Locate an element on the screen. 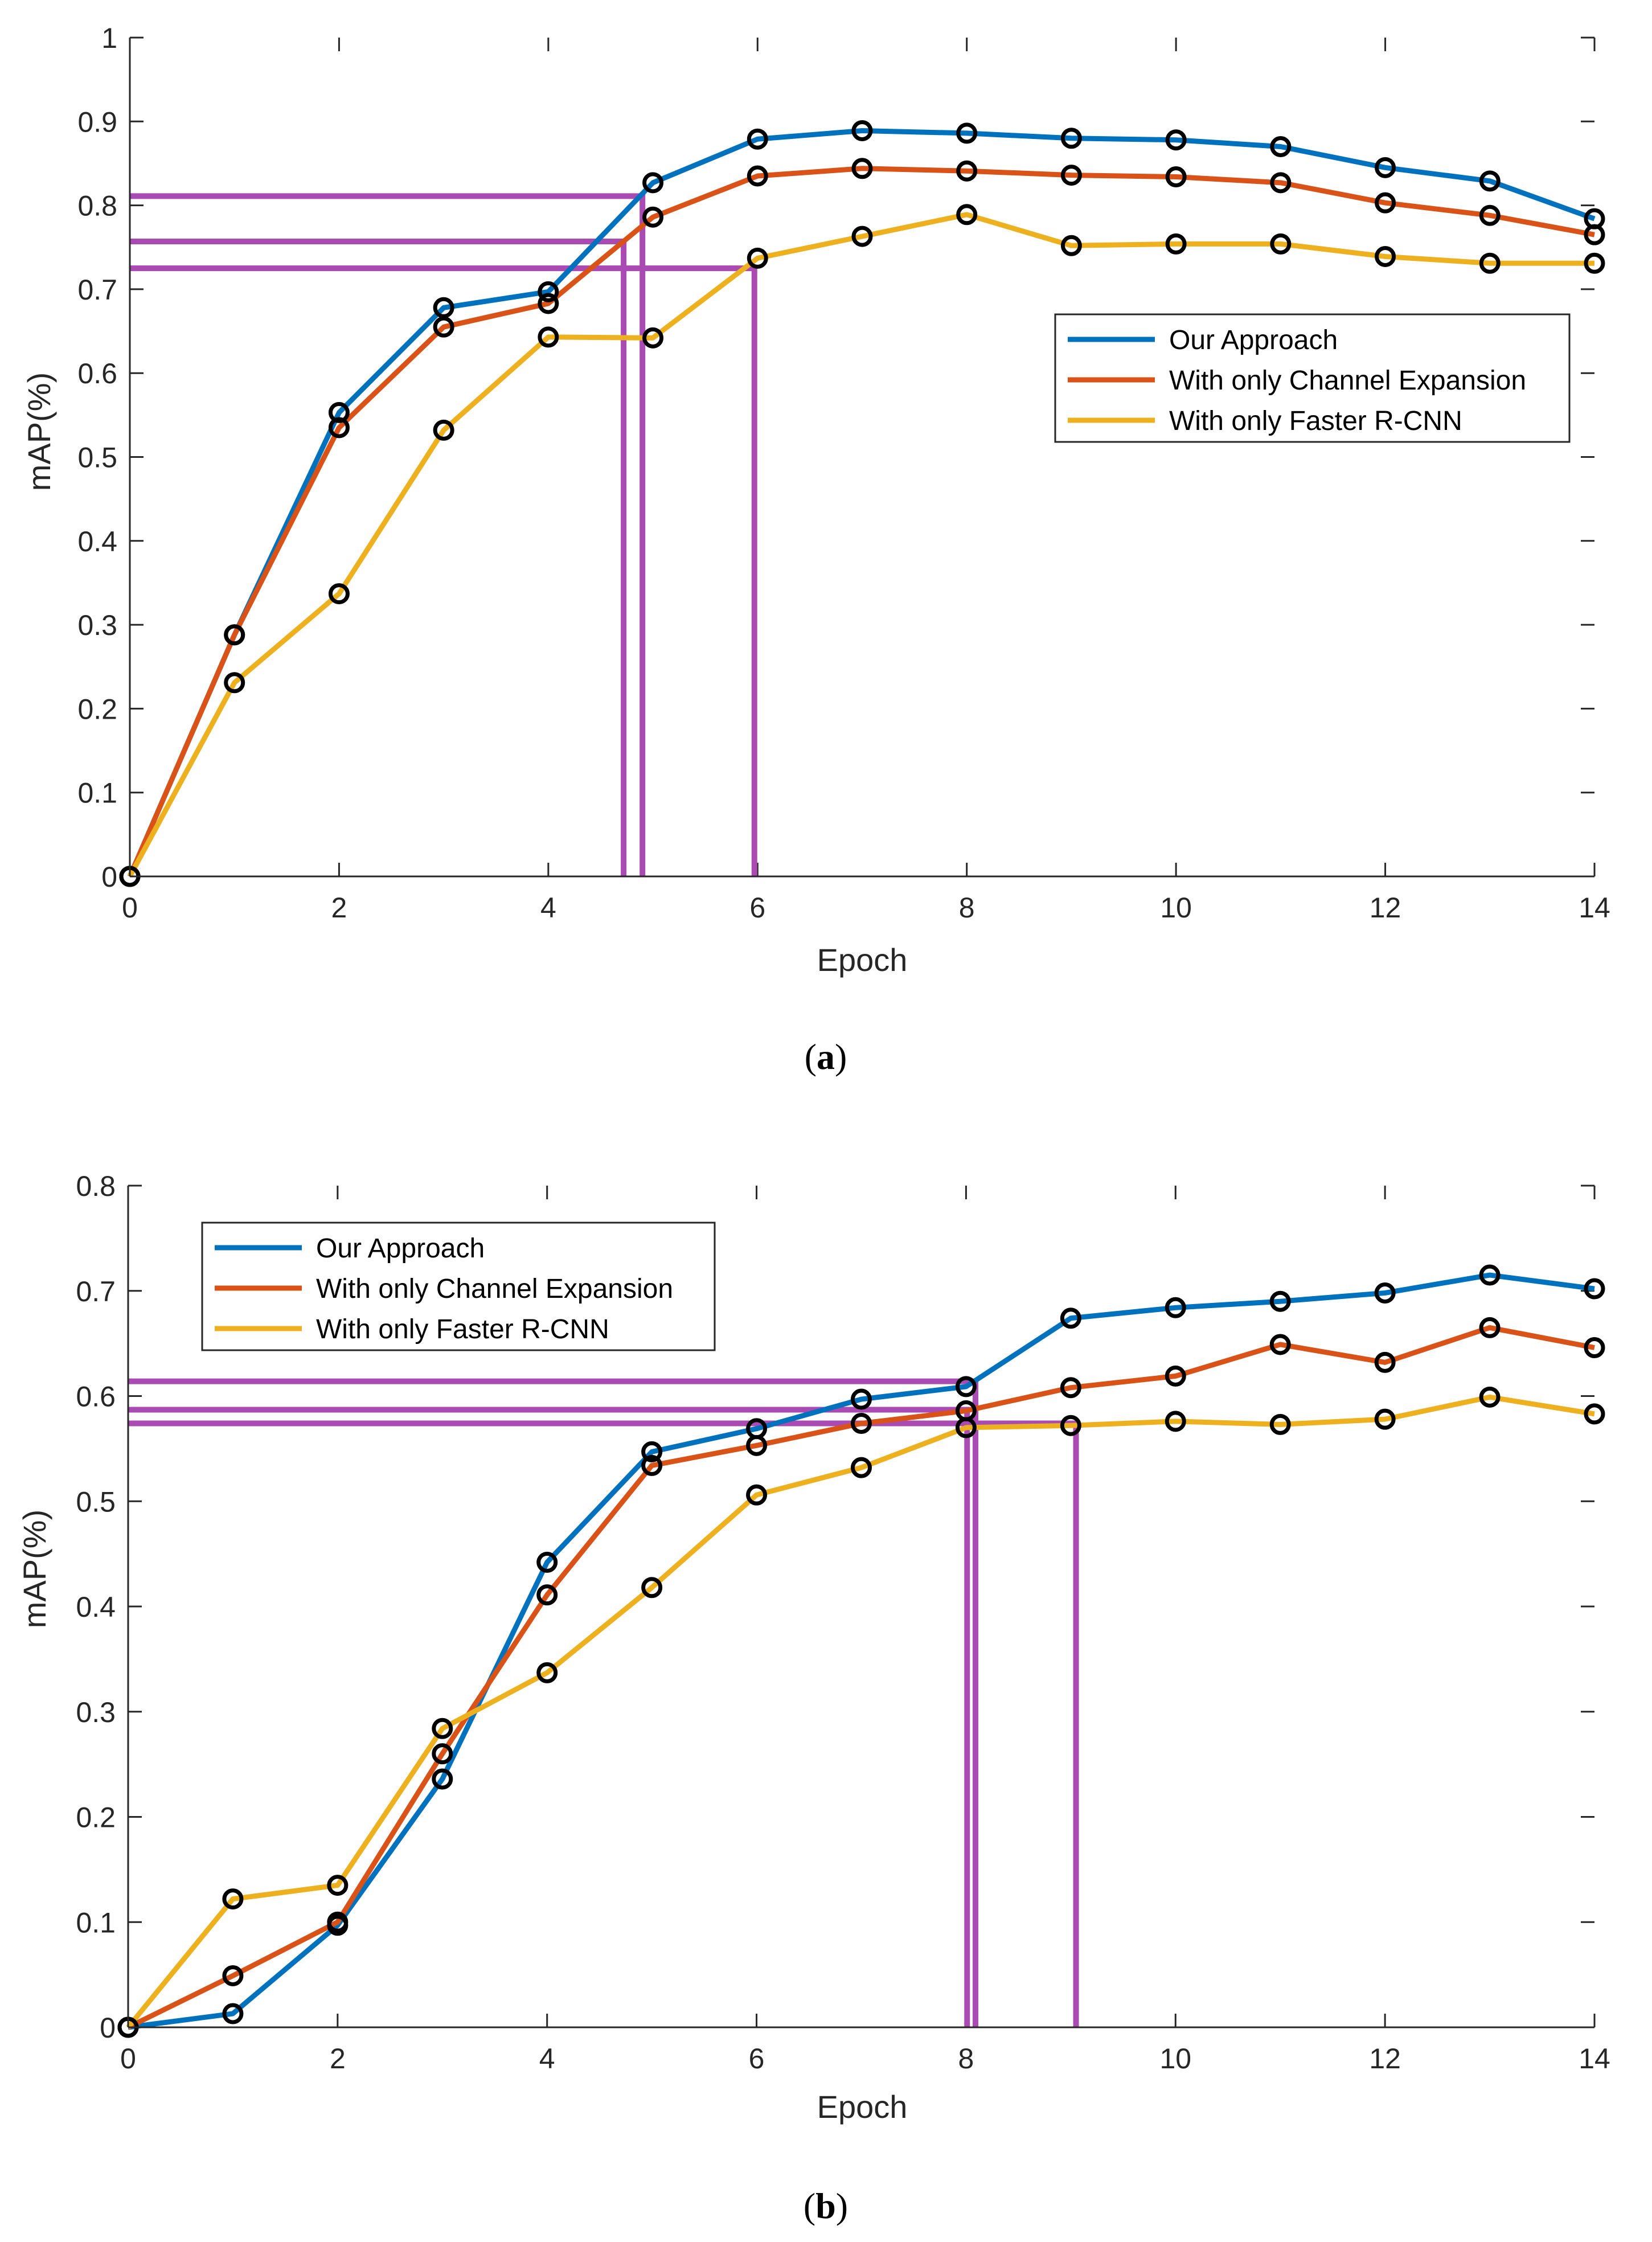  chart-a-y-tick-label: 0 is located at coordinates (109, 877).